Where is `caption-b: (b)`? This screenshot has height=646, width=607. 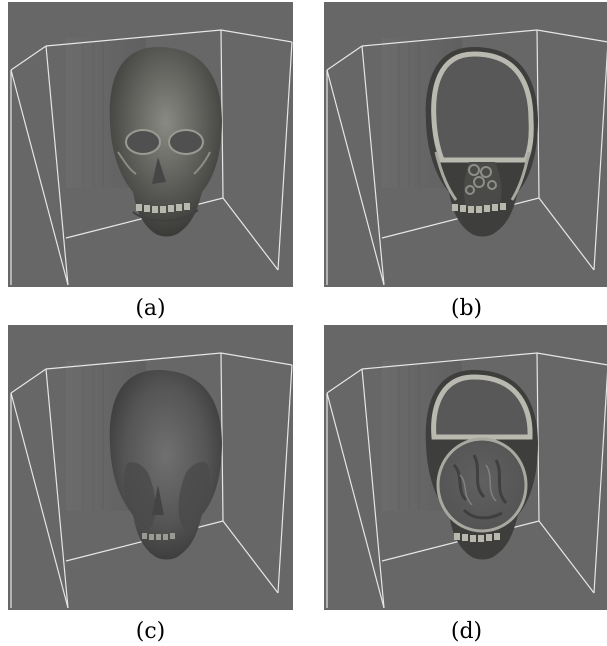
caption-b: (b) is located at coordinates (466, 308).